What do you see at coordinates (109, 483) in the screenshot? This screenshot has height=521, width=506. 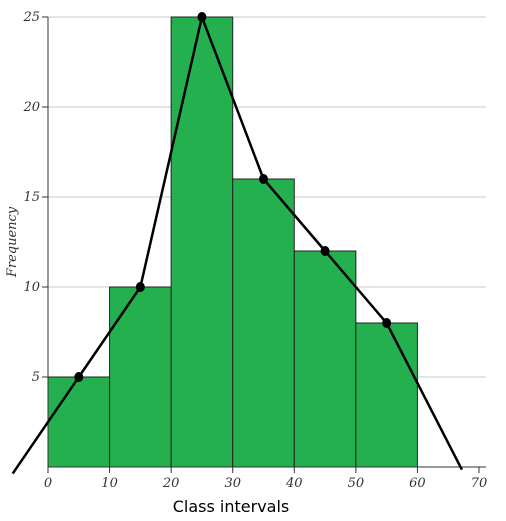 I see `x-tick-label: 10` at bounding box center [109, 483].